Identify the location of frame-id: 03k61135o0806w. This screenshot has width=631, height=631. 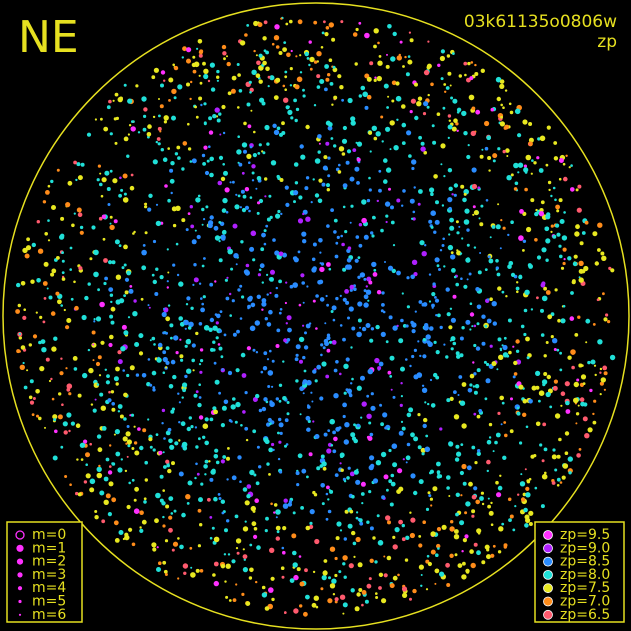
(540, 22).